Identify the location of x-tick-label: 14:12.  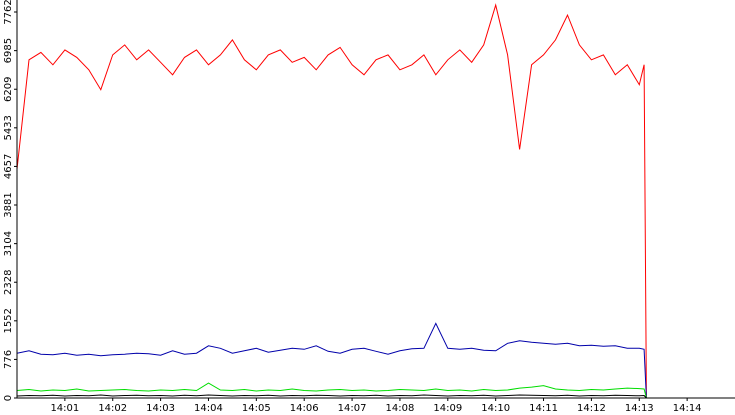
(591, 408).